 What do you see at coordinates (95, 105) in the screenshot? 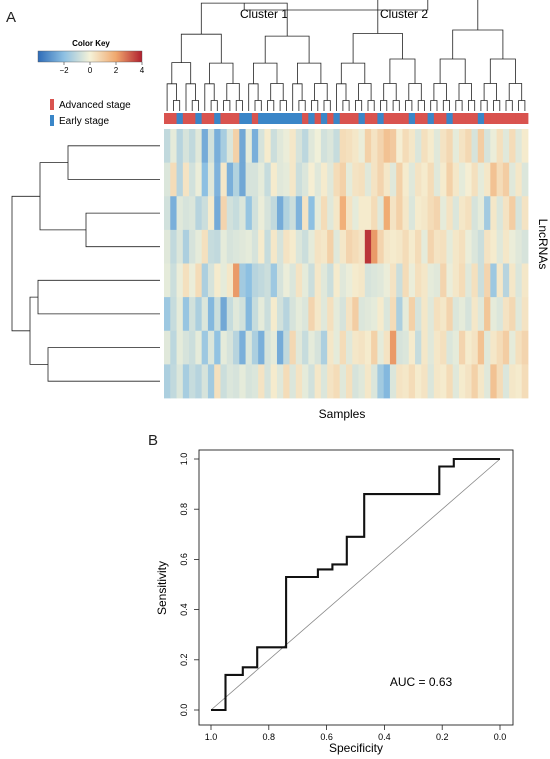
I see `legend-advanced-label: Advanced stage` at bounding box center [95, 105].